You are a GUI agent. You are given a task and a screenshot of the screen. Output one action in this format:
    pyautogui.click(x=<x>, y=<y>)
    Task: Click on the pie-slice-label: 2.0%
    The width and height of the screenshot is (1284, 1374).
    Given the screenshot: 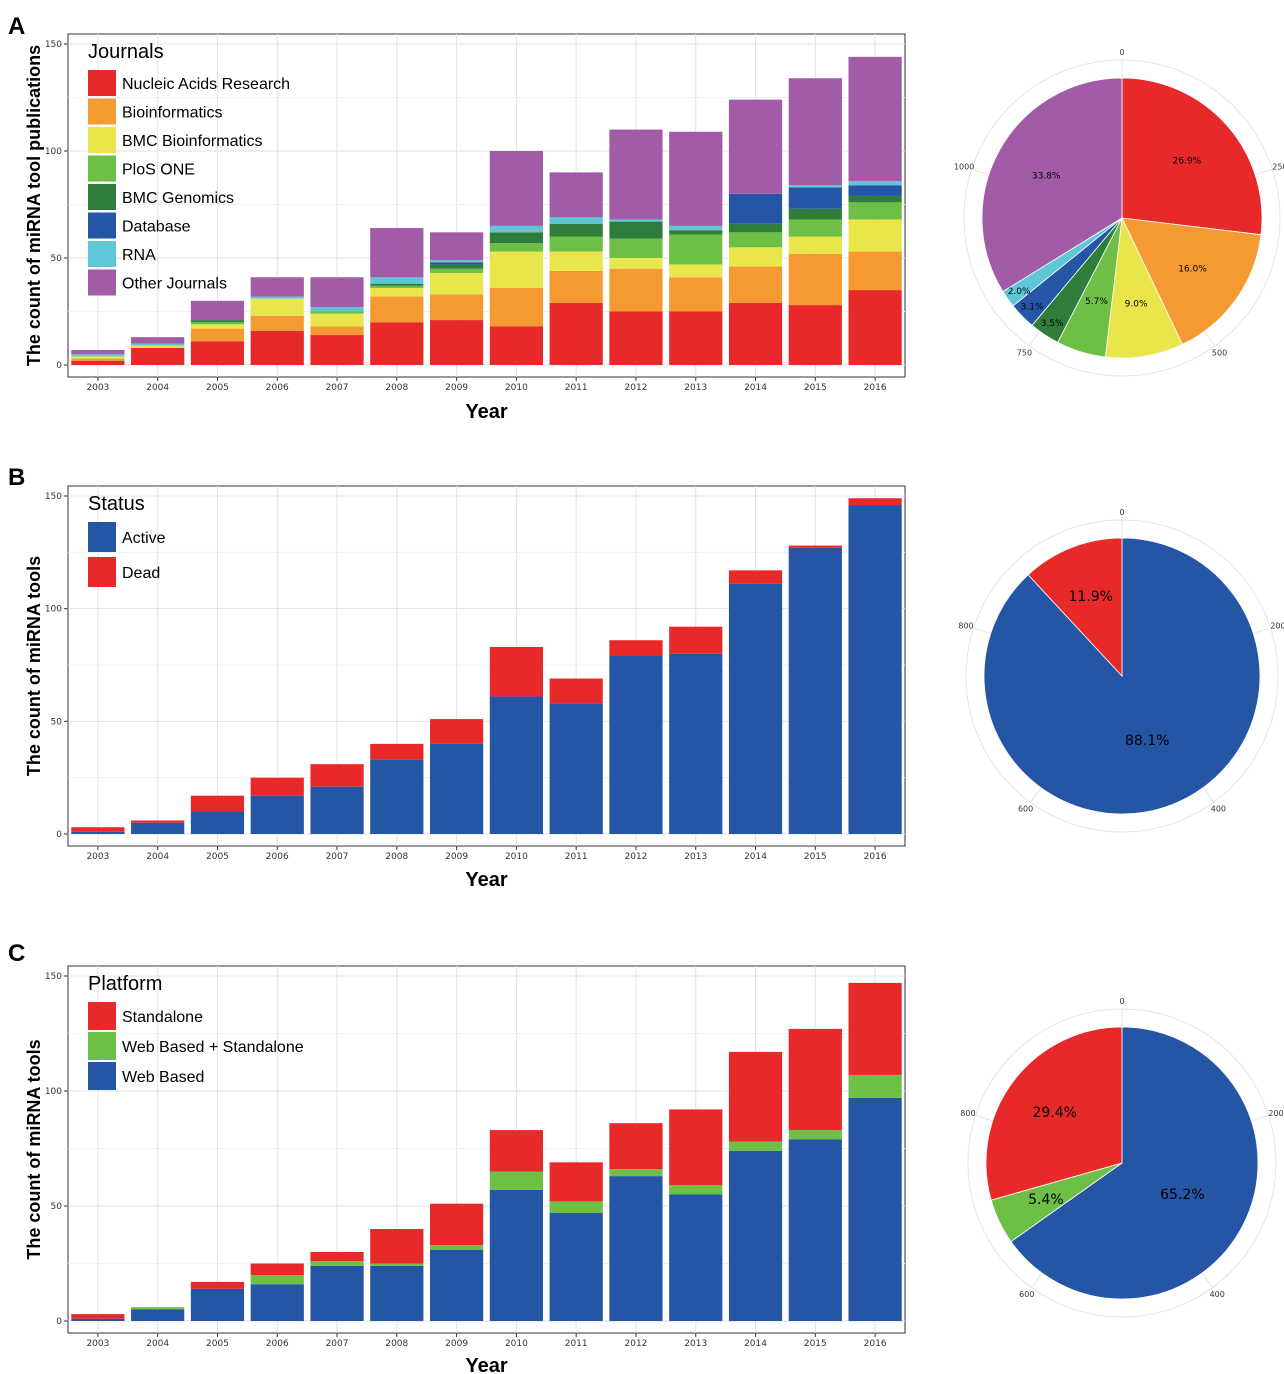 What is the action you would take?
    pyautogui.click(x=1019, y=292)
    